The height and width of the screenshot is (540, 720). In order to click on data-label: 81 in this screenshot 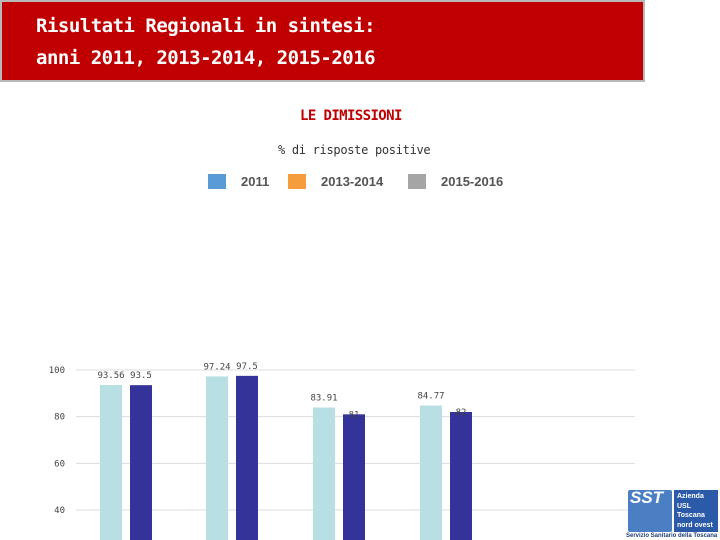, I will do `click(354, 415)`.